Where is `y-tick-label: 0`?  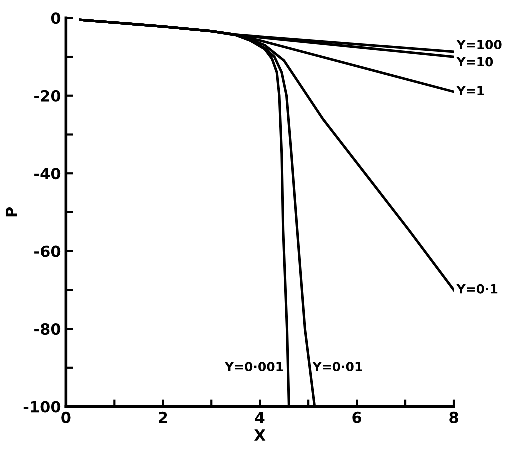 y-tick-label: 0 is located at coordinates (56, 18).